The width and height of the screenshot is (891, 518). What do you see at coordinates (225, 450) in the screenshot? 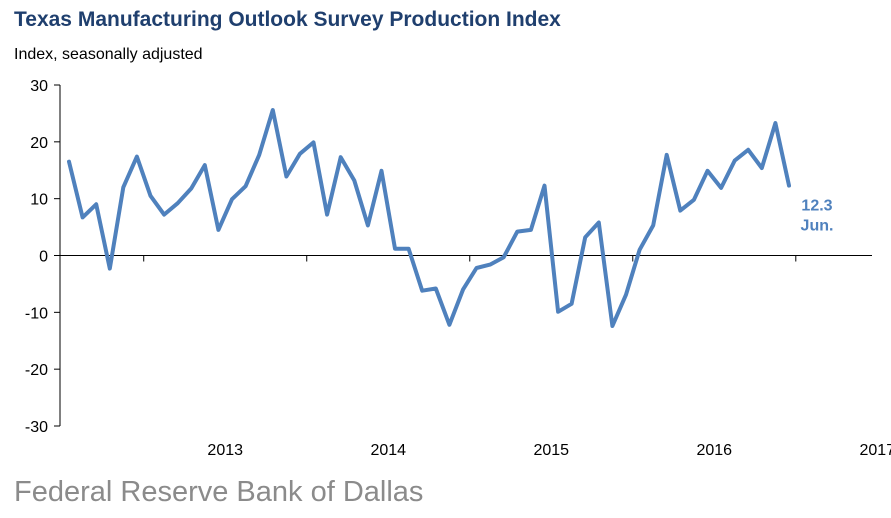
I see `x-tick-label: 2013` at bounding box center [225, 450].